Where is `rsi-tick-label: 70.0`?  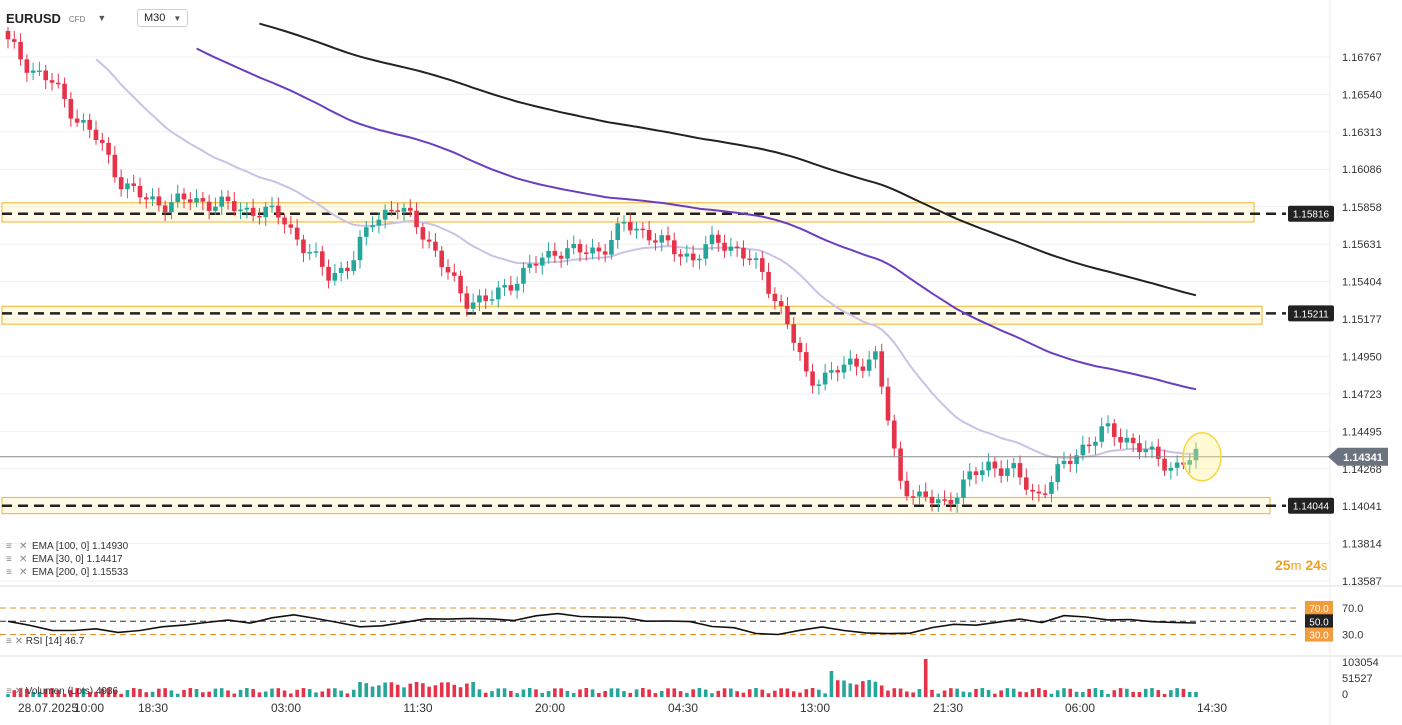 rsi-tick-label: 70.0 is located at coordinates (1352, 609).